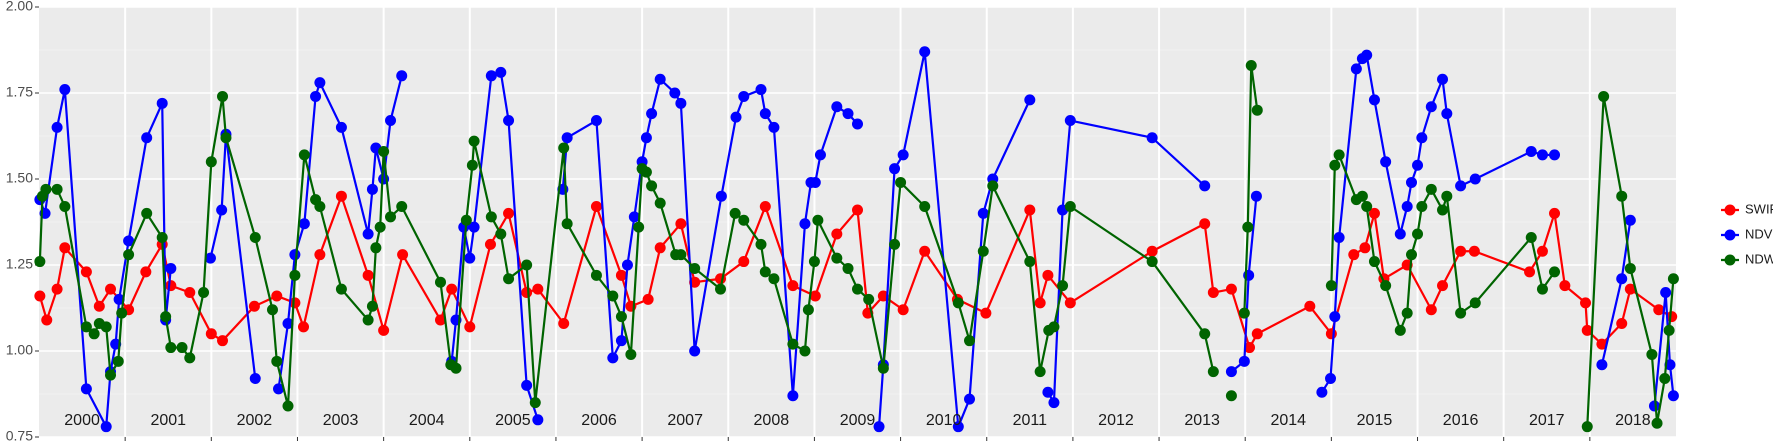  I want to click on year-label: 2013, so click(1202, 420).